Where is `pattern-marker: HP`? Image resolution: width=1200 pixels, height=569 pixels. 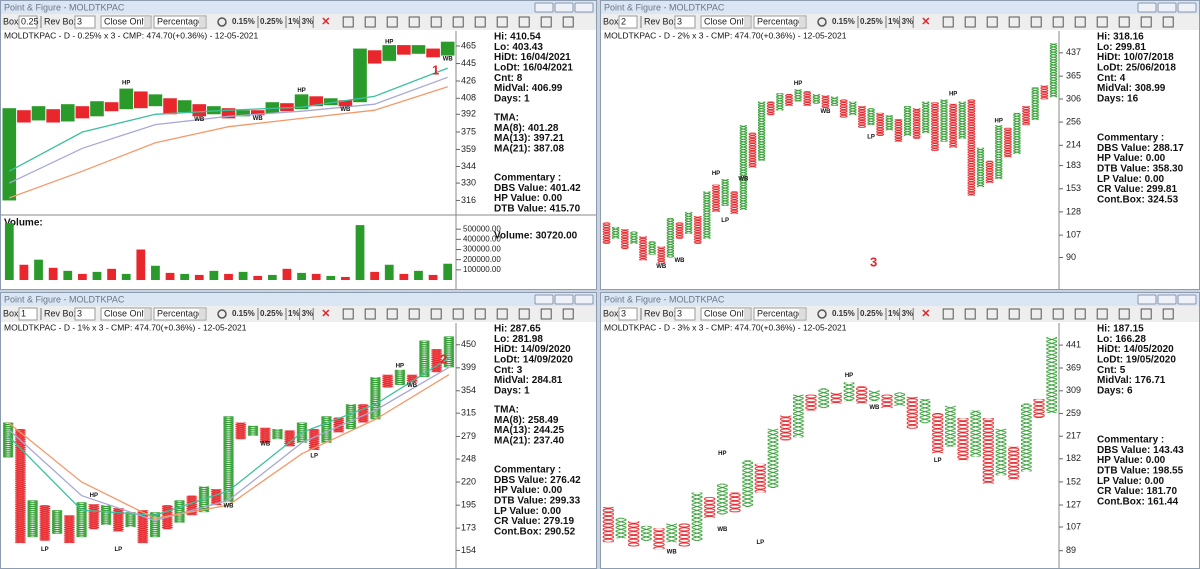 pattern-marker: HP is located at coordinates (999, 122).